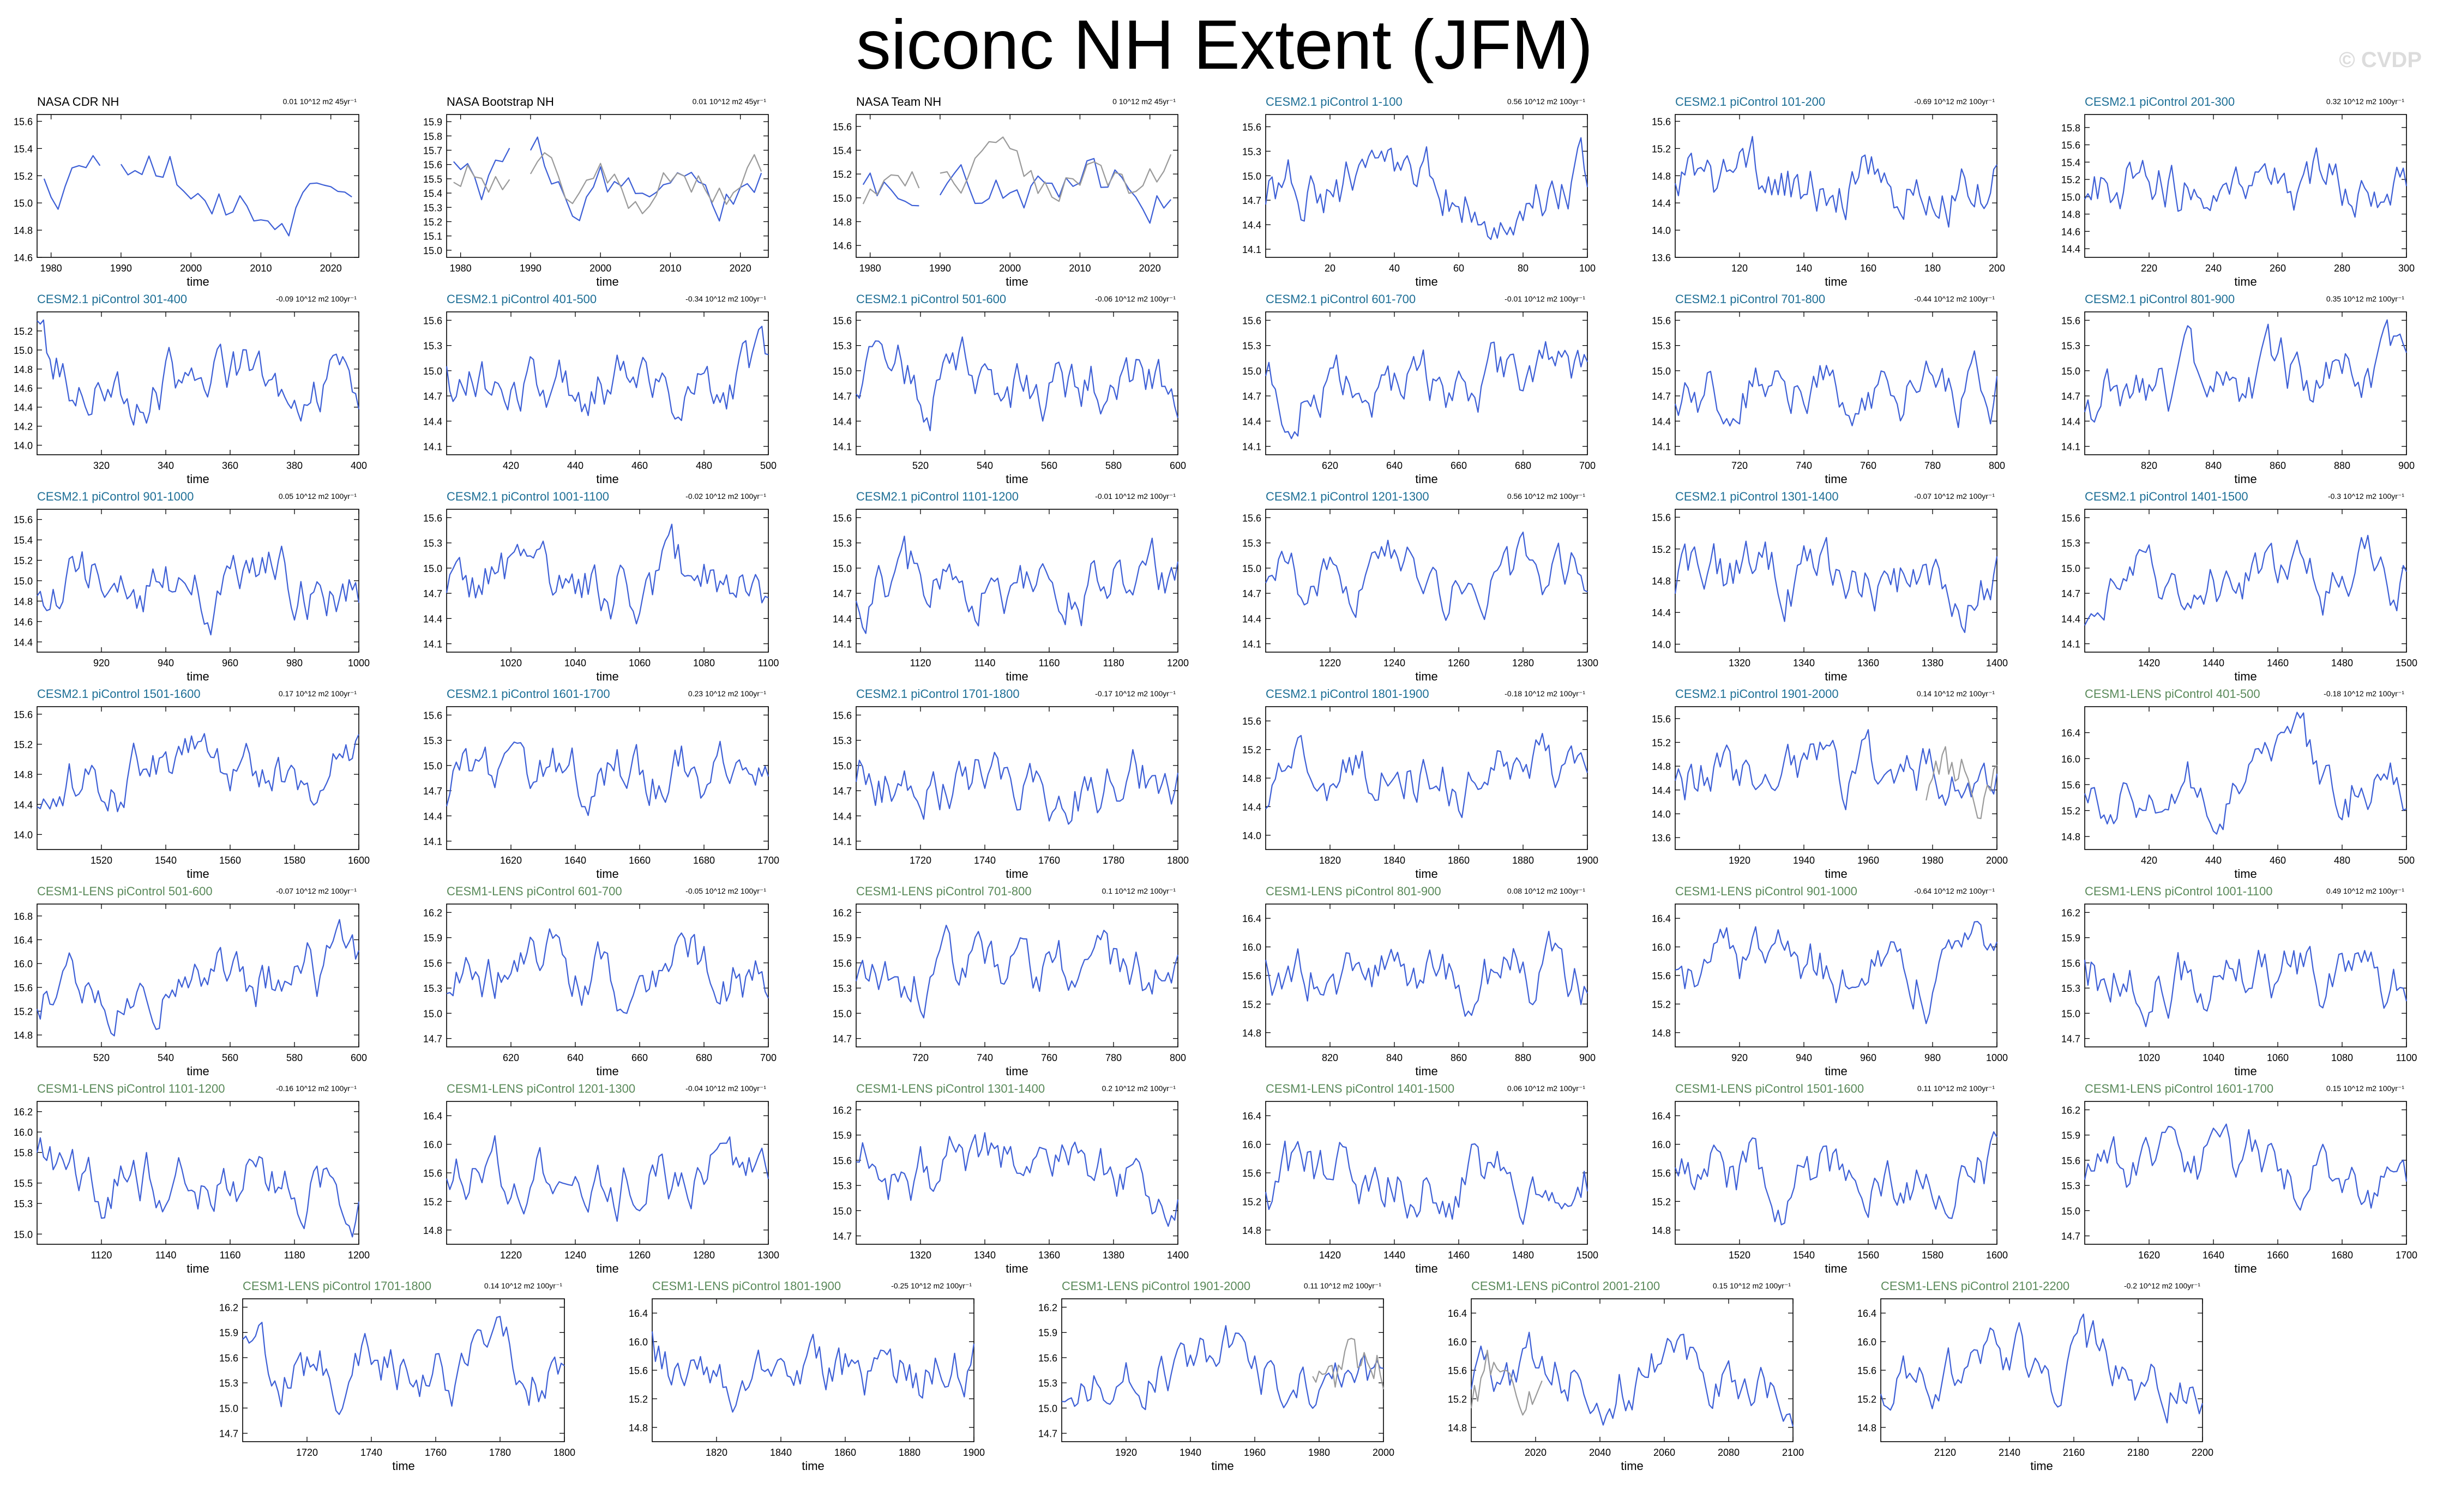  I want to click on trend-label: -0.07 10^12 m2 100yr⁻¹, so click(316, 891).